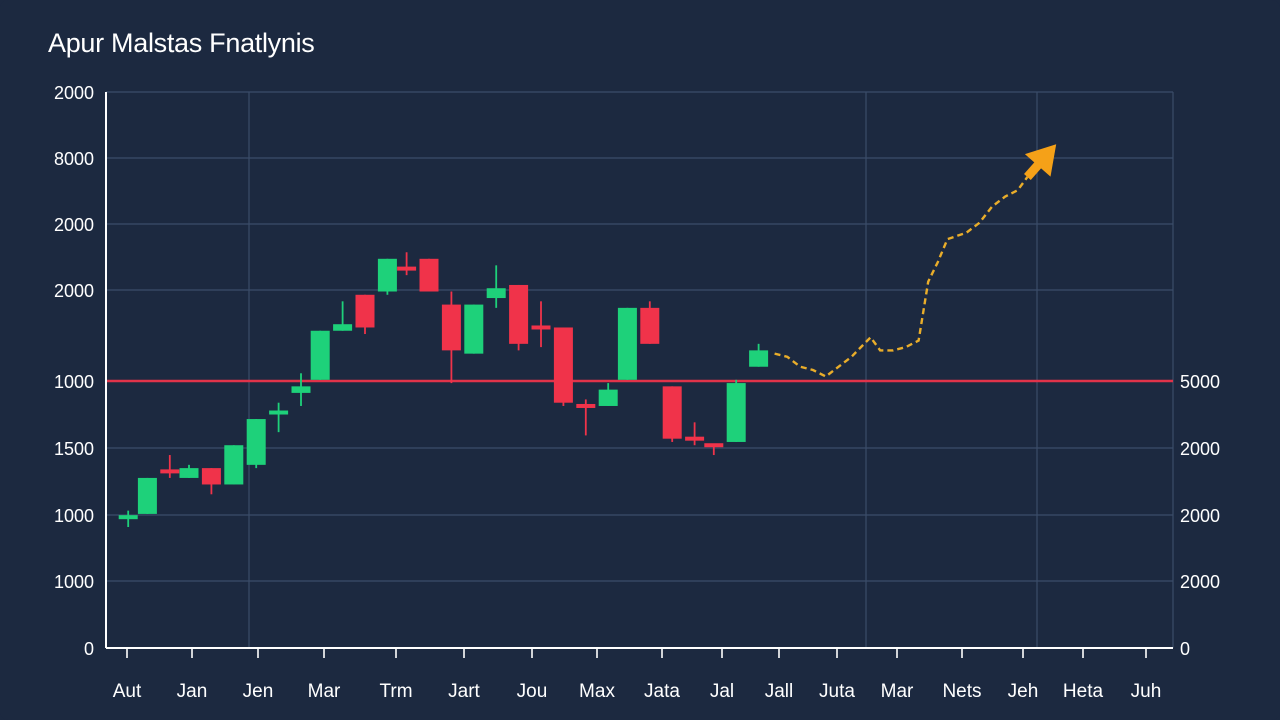  I want to click on projection-line, so click(901, 277).